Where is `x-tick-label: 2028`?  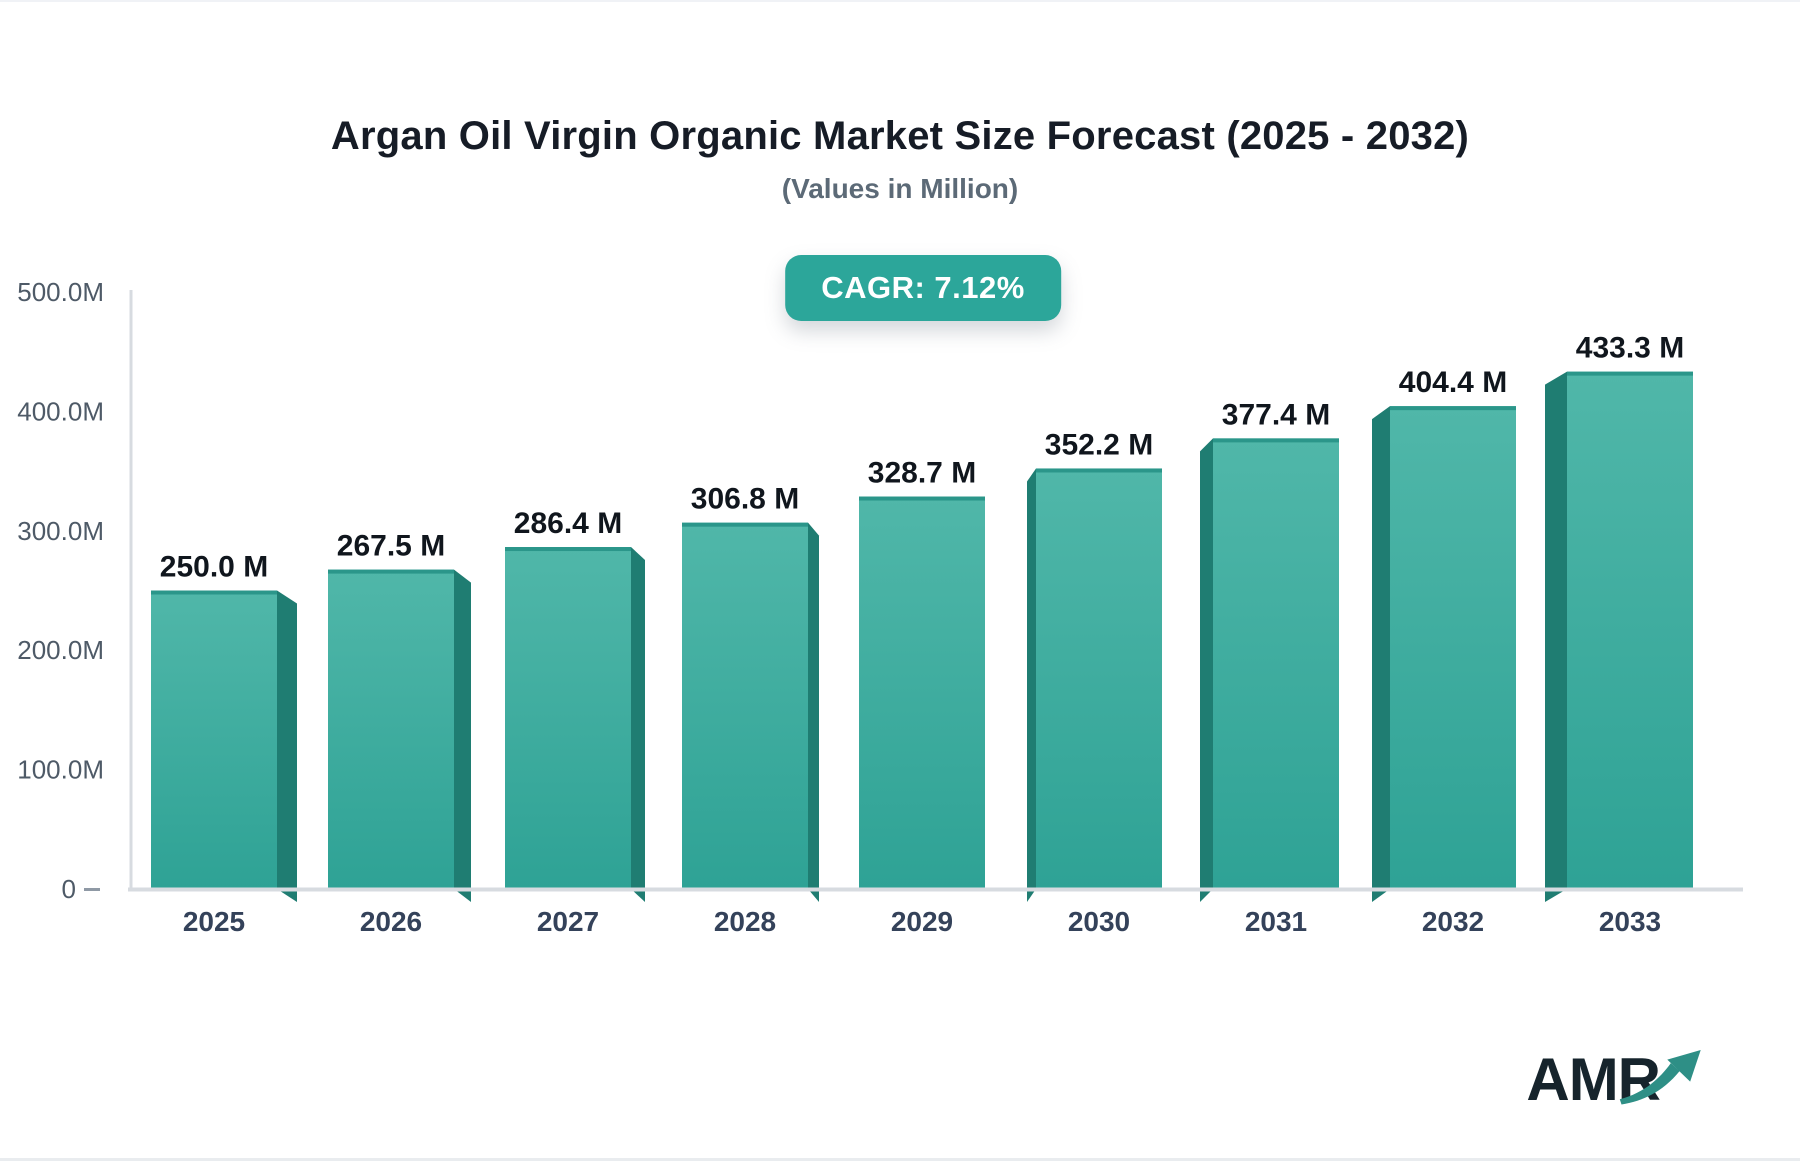 x-tick-label: 2028 is located at coordinates (745, 921).